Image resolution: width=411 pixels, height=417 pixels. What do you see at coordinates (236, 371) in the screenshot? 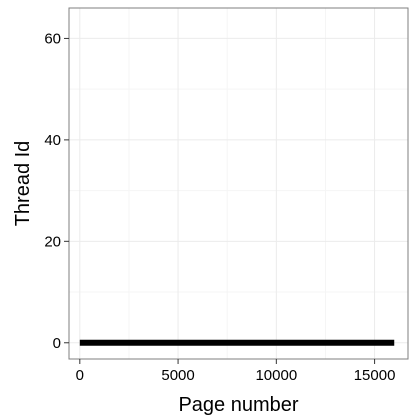
I see `x-axis: 0 5000 10000 15000` at bounding box center [236, 371].